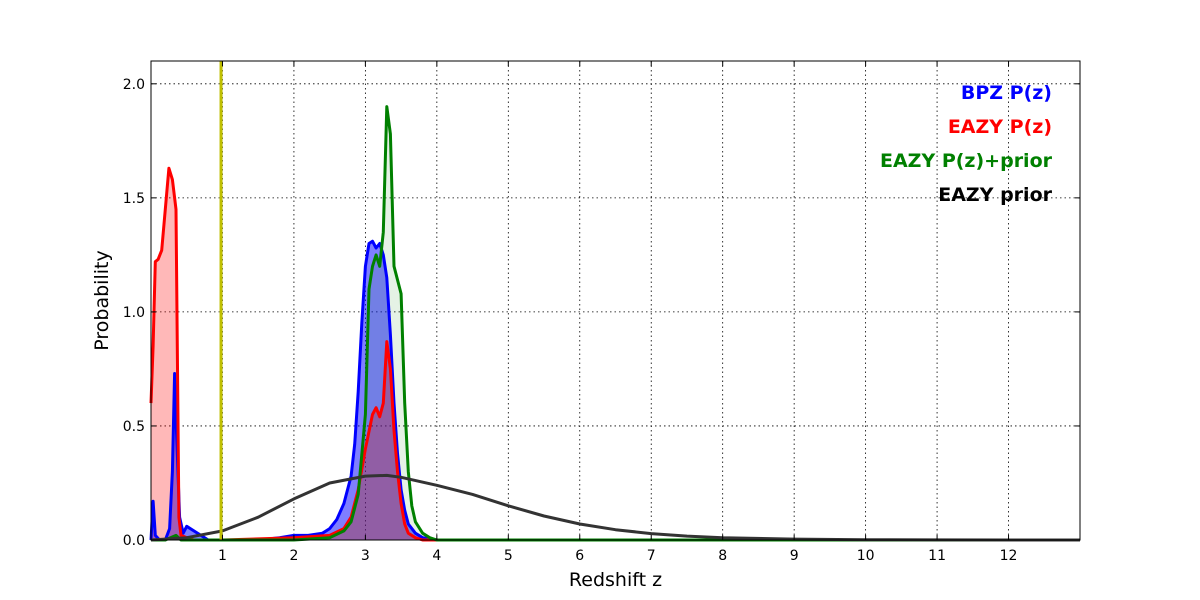 Image resolution: width=1200 pixels, height=600 pixels. I want to click on y-tick-label: 2.0, so click(134, 85).